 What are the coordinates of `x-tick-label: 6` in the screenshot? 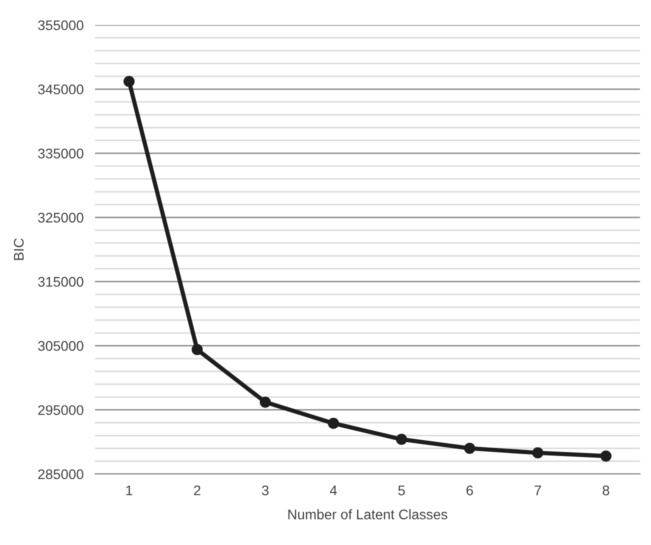 It's located at (469, 490).